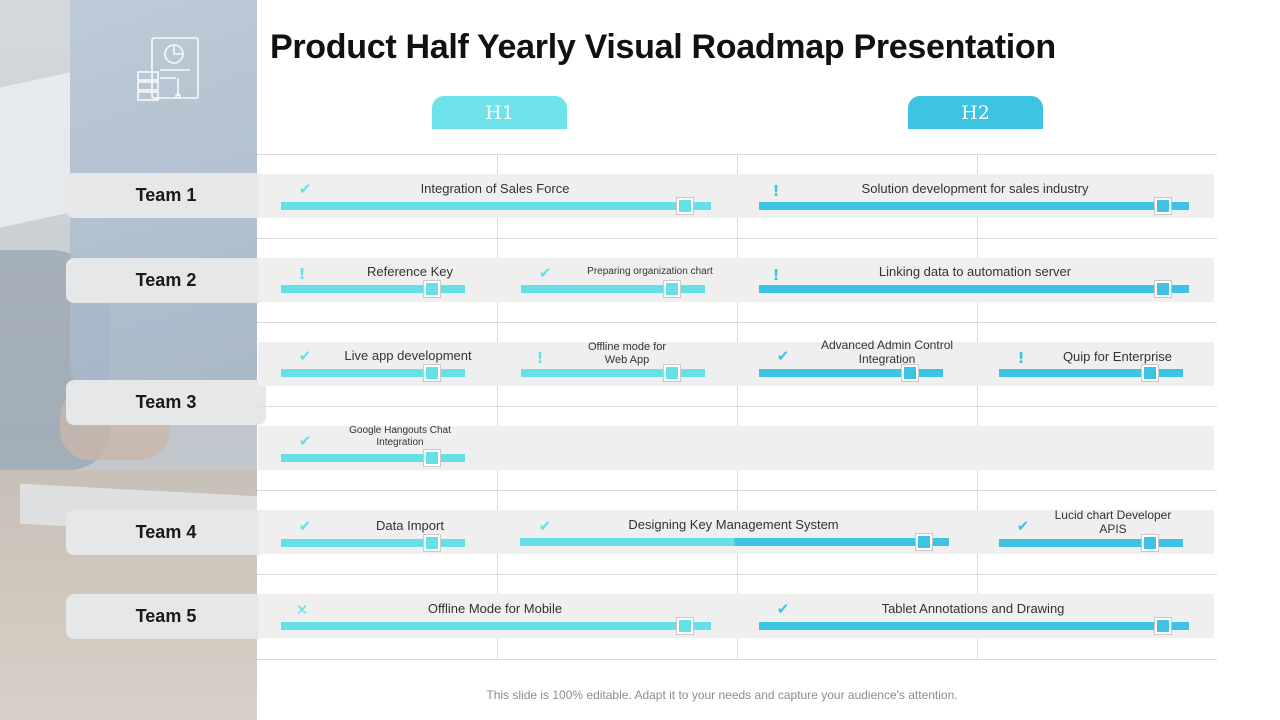  What do you see at coordinates (733, 524) in the screenshot?
I see `task-label: Designing Key Management System` at bounding box center [733, 524].